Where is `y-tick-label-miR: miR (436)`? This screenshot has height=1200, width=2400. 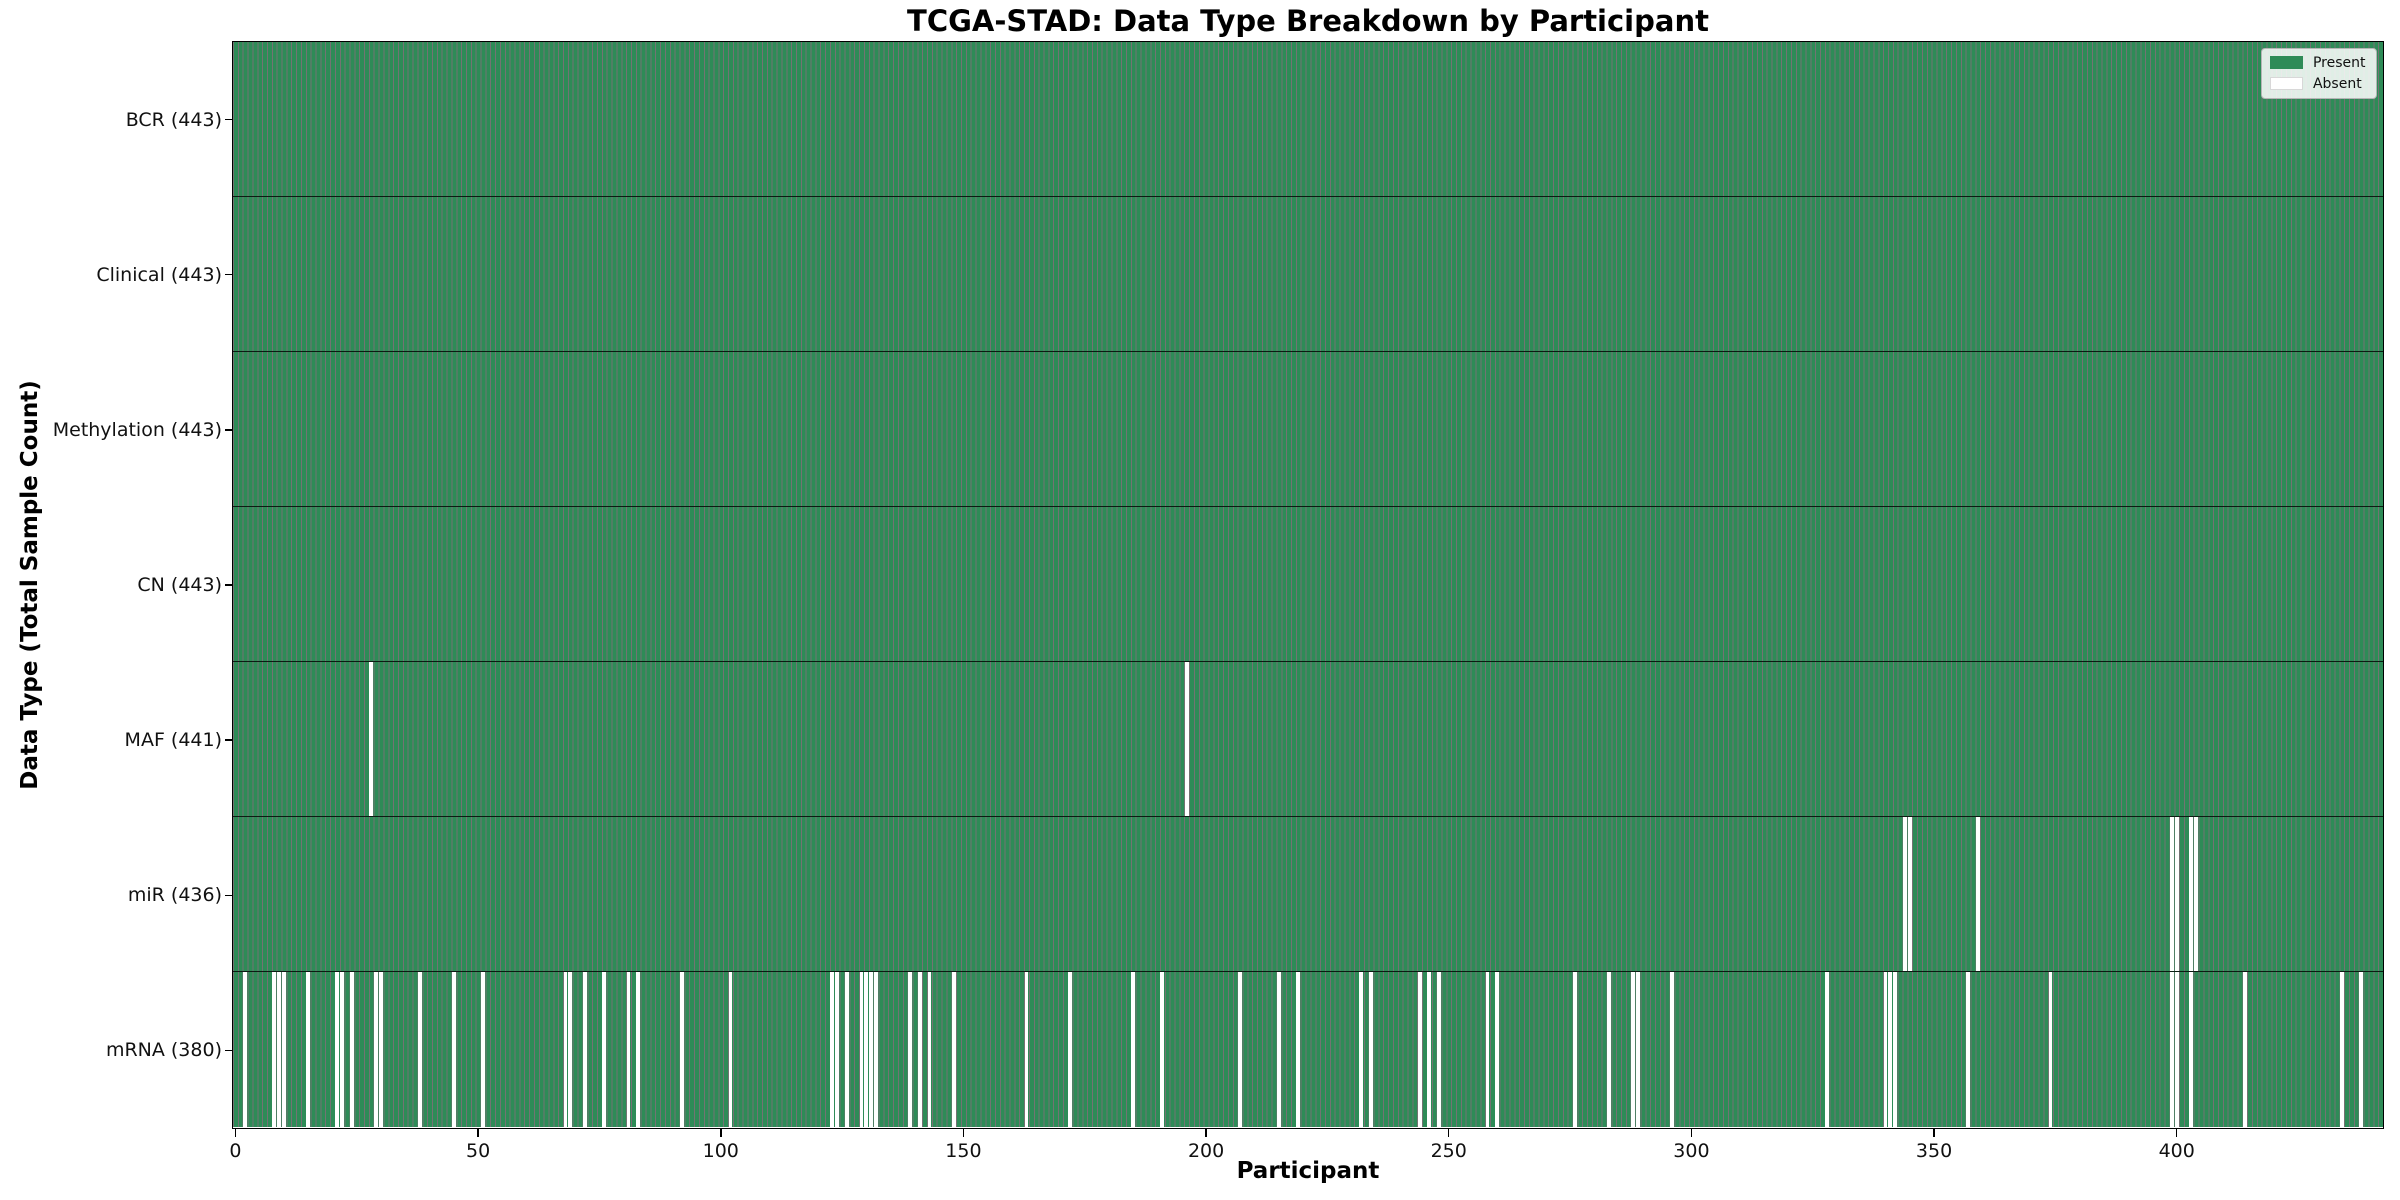 y-tick-label-miR: miR (436) is located at coordinates (174, 895).